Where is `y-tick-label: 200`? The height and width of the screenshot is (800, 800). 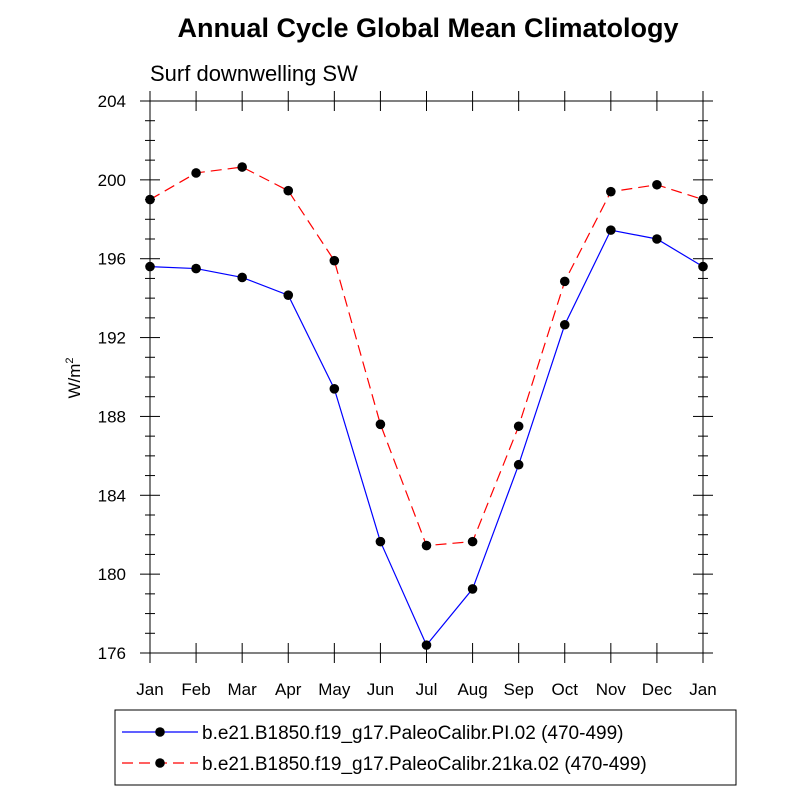 y-tick-label: 200 is located at coordinates (112, 180).